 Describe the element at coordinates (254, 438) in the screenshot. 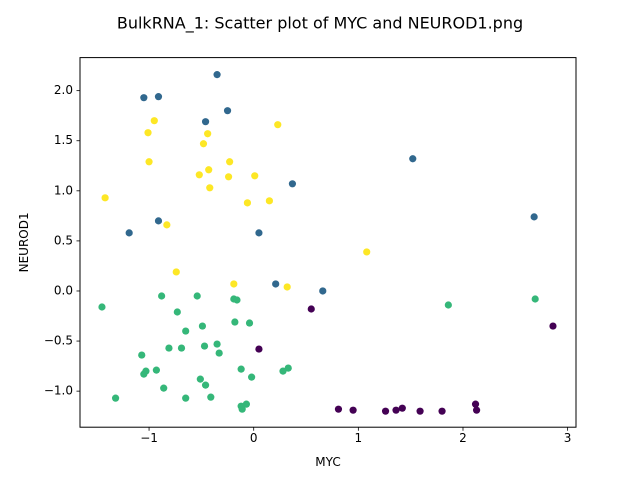

I see `x-tick-label: 0` at that location.